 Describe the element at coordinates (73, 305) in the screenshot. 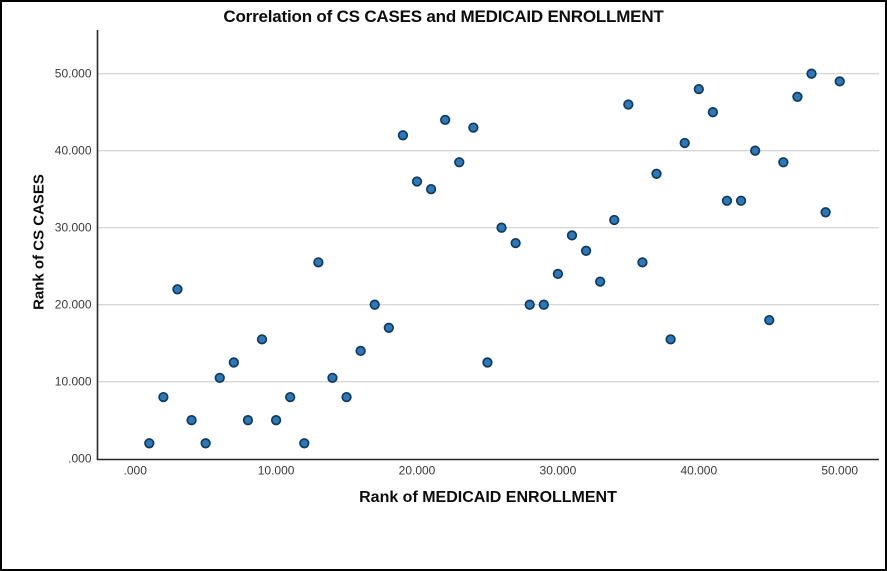

I see `y-tick-label: 20.000` at that location.